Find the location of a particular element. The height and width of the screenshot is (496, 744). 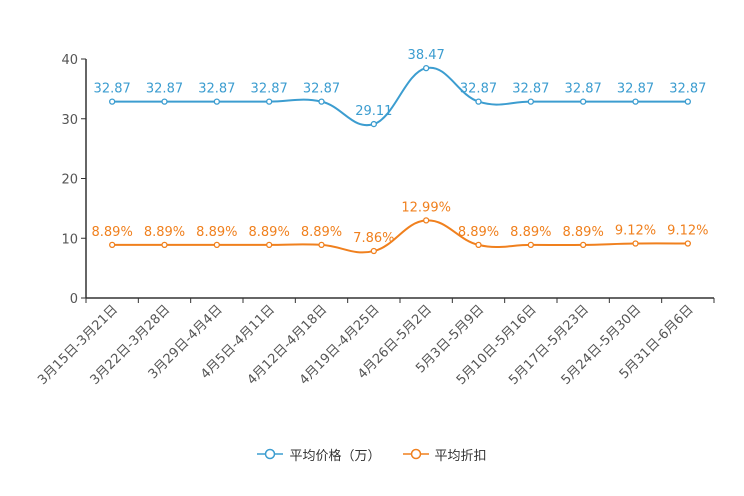

series-0-data-label: 29.11 is located at coordinates (373, 111).